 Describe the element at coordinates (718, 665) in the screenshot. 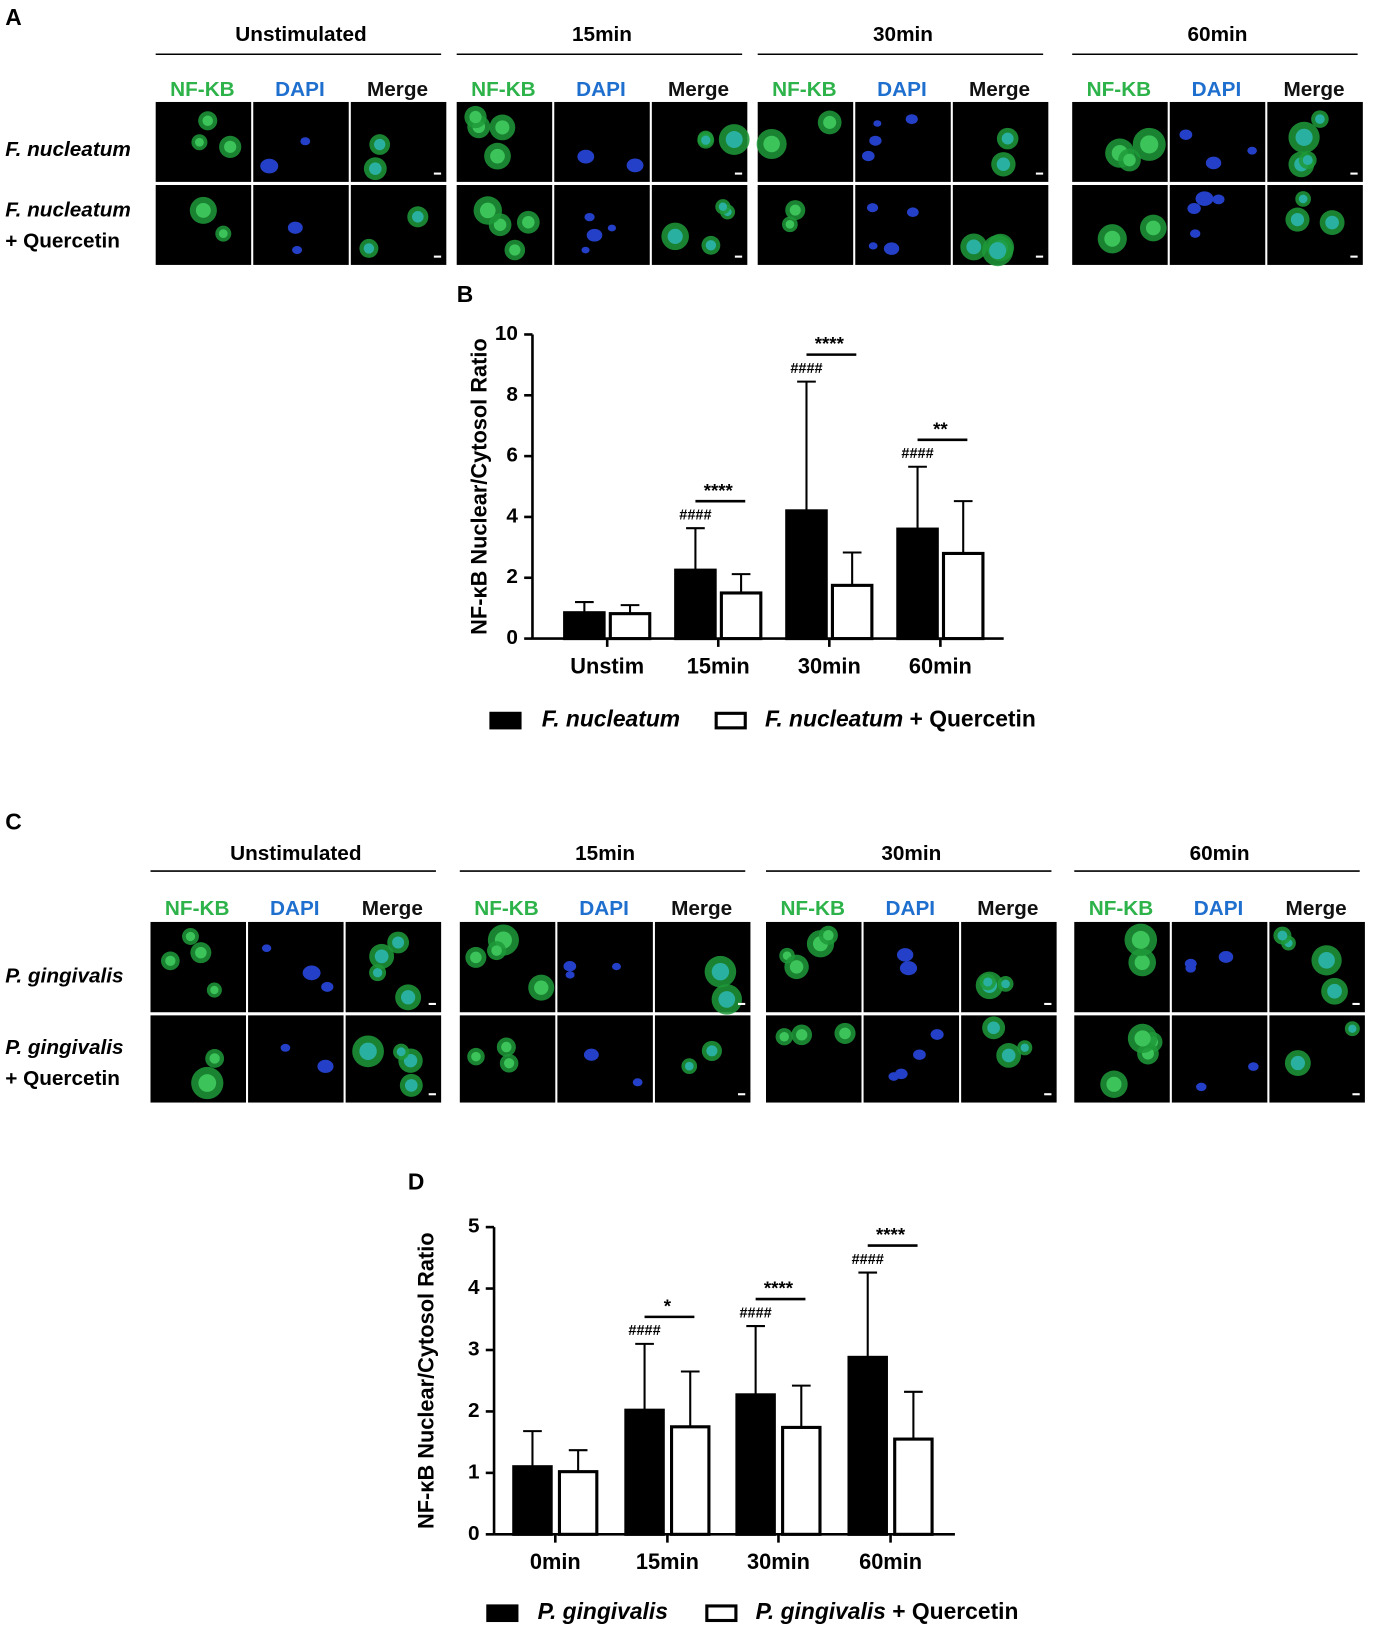

I see `x-tick-label: 15min` at that location.